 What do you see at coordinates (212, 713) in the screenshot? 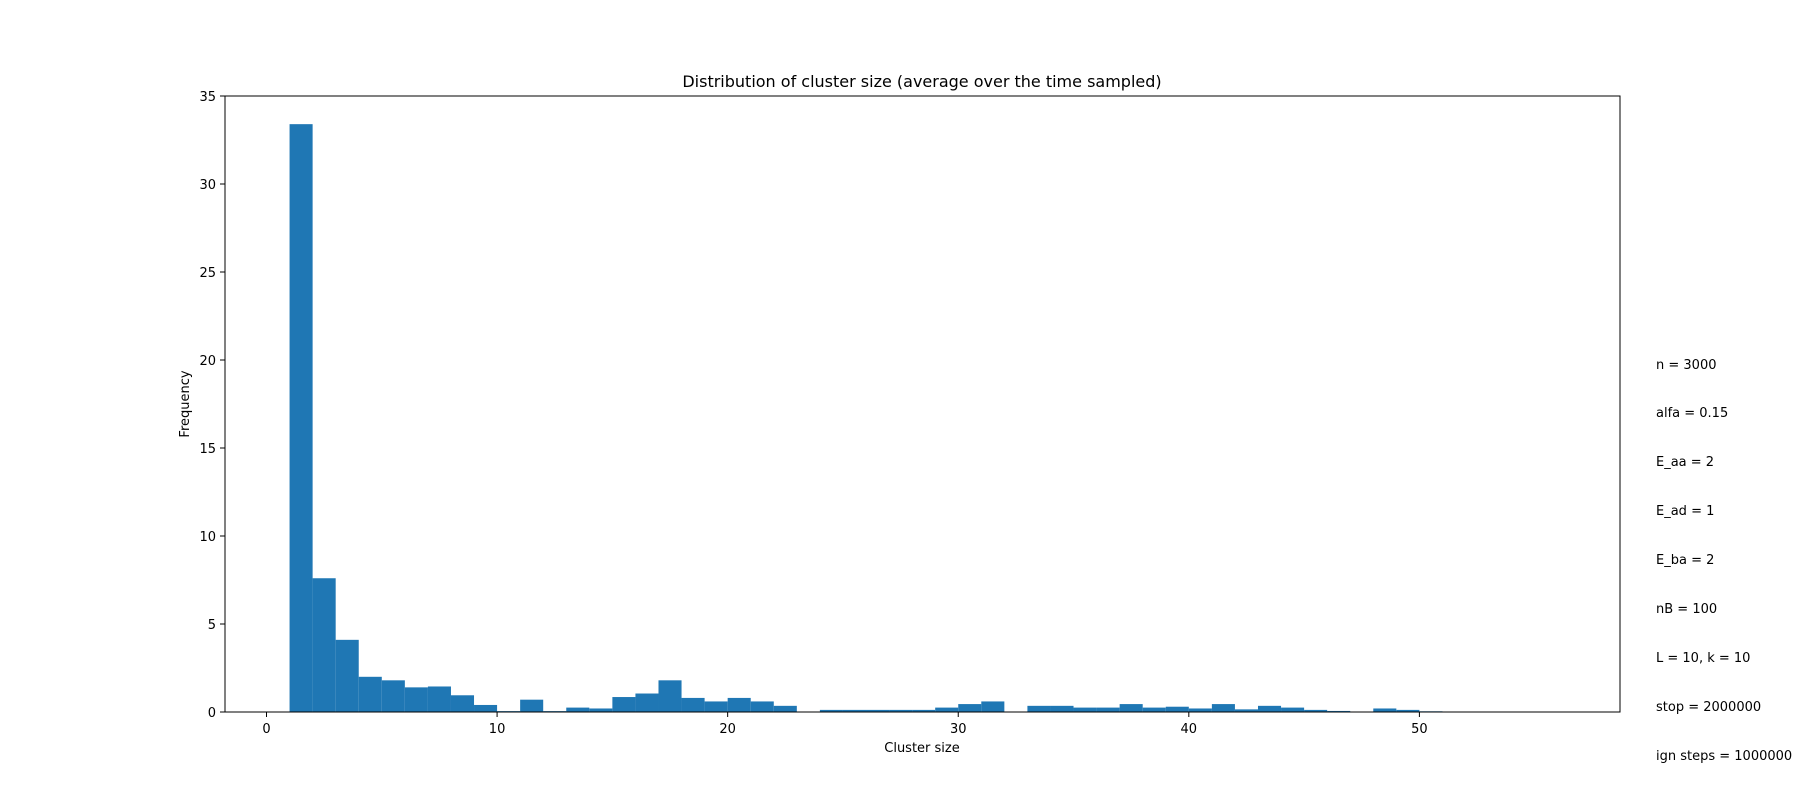
I see `y-tick-label: 0` at bounding box center [212, 713].